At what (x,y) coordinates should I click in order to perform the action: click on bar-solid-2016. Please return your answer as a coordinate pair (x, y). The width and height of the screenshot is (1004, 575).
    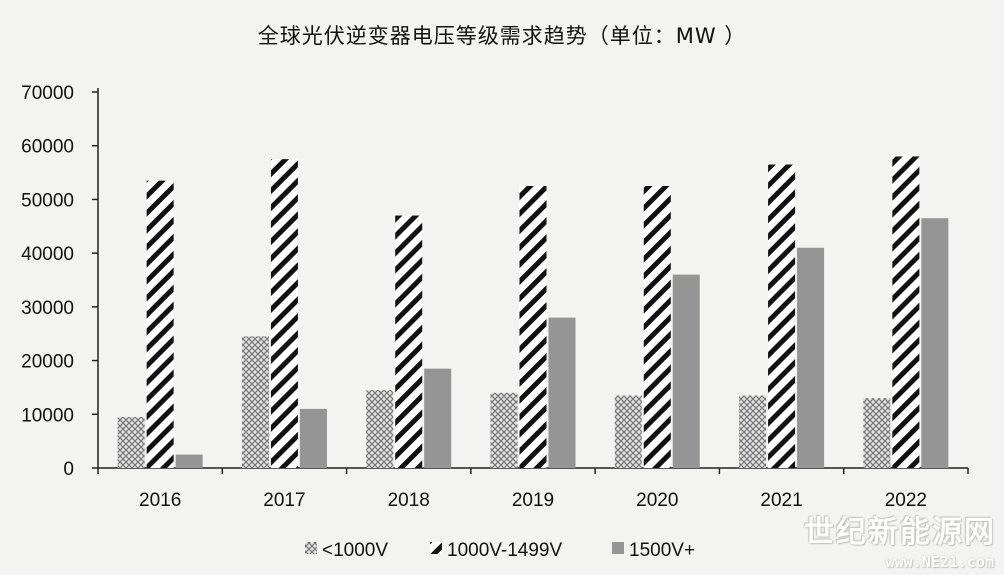
    Looking at the image, I should click on (189, 461).